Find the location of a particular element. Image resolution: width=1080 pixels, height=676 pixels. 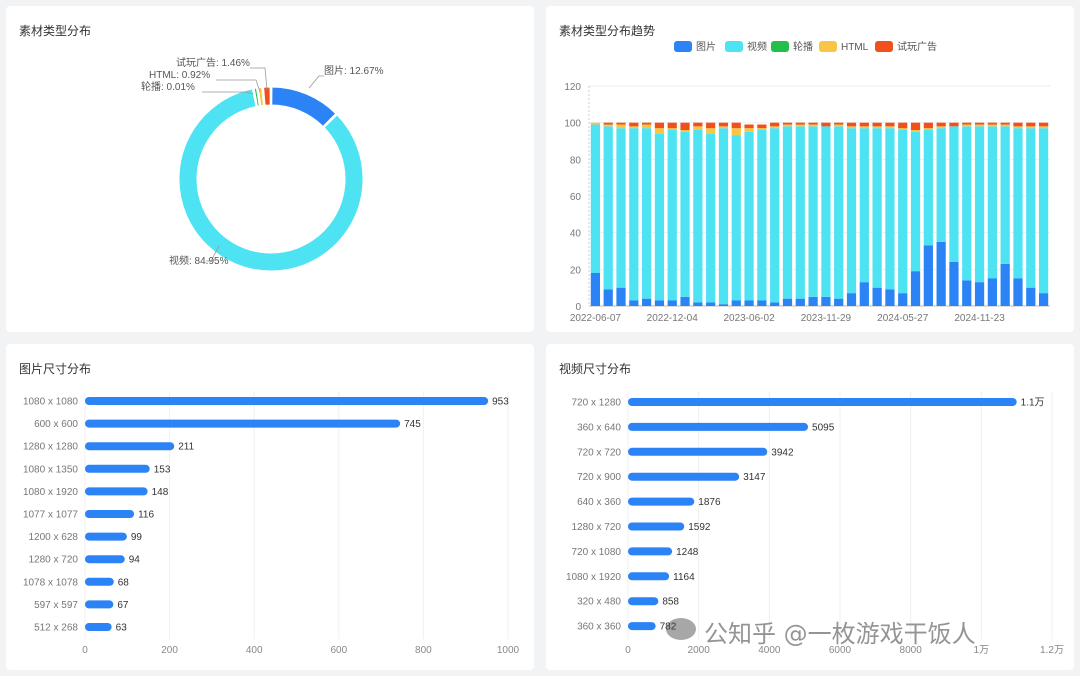

slice-label: HTML: 0.92% is located at coordinates (179, 75).